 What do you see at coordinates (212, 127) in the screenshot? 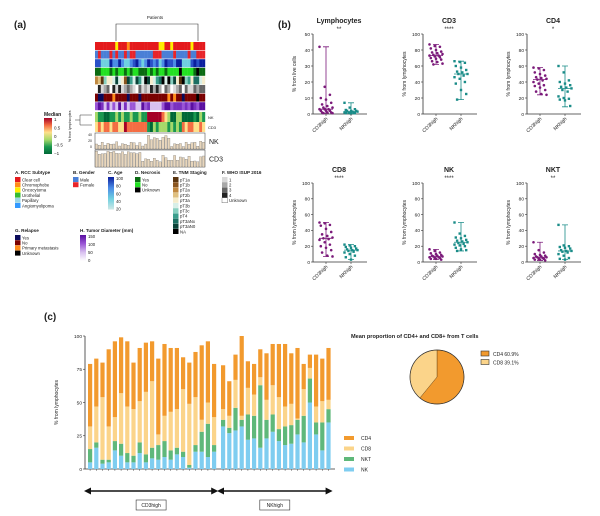
I see `heatmap-row-label: CD3` at bounding box center [212, 127].